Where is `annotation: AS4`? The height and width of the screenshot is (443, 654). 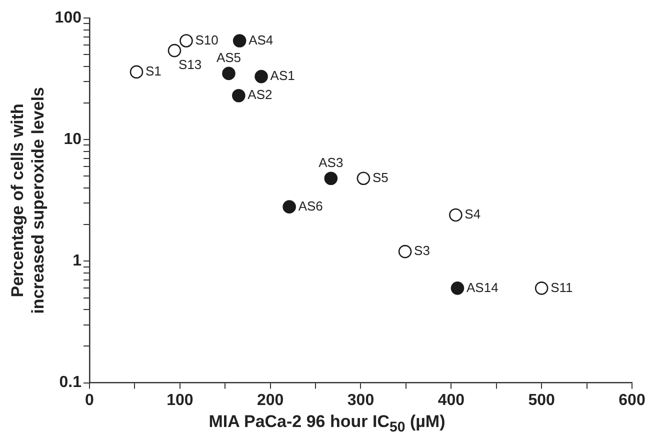 annotation: AS4 is located at coordinates (261, 40).